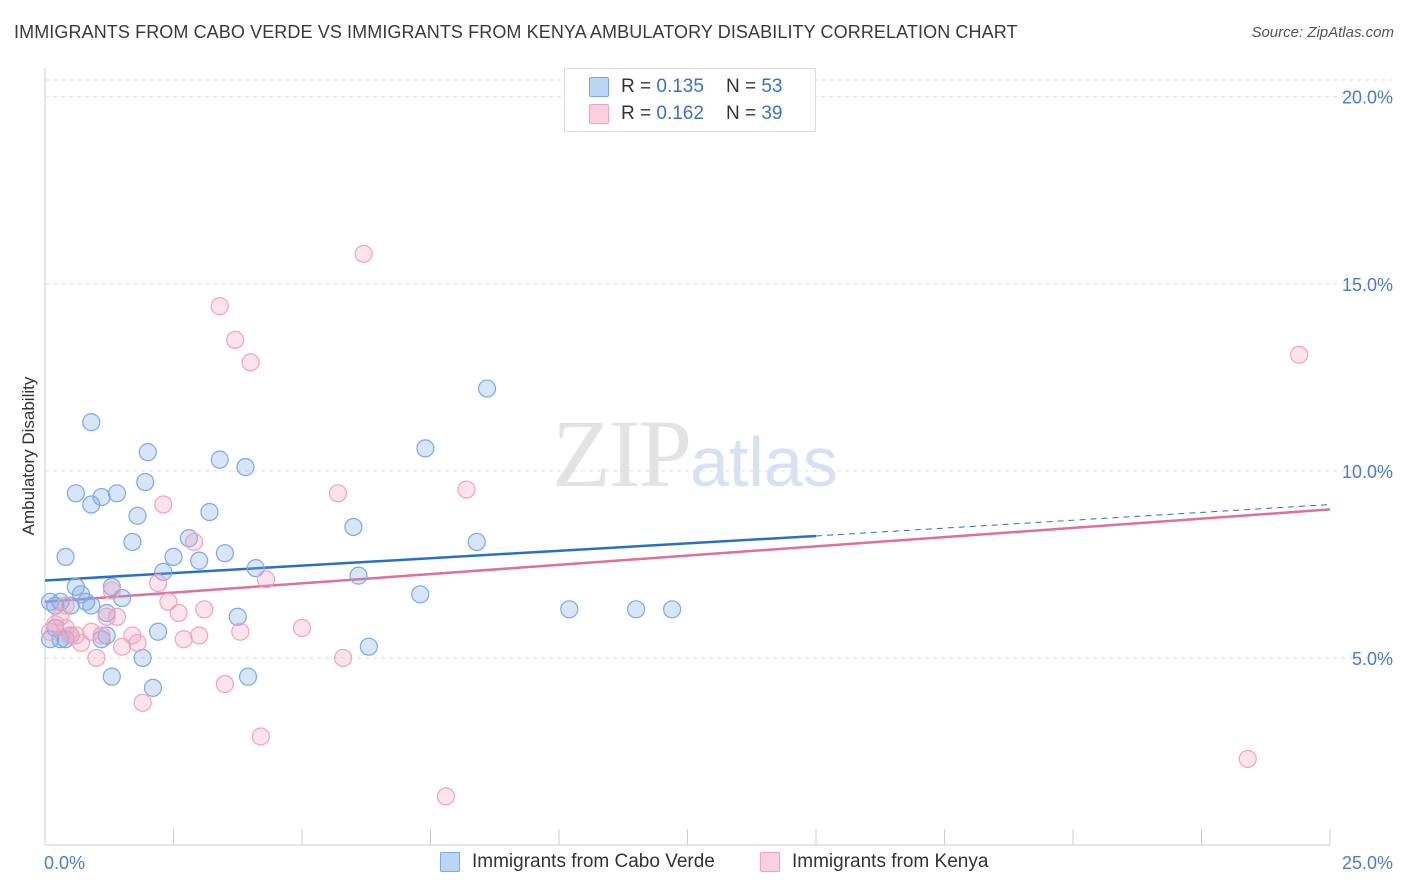  Describe the element at coordinates (680, 113) in the screenshot. I see `legend-r-value: 0.162` at that location.